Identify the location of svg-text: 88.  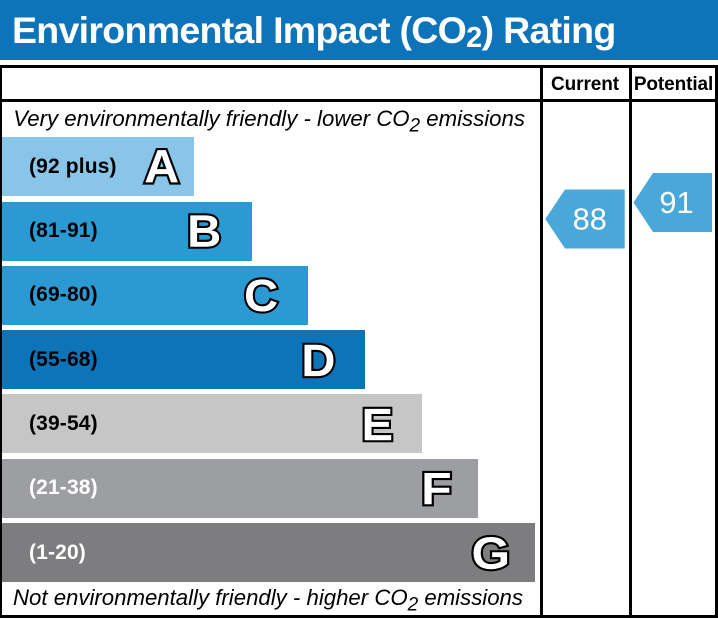
(590, 219).